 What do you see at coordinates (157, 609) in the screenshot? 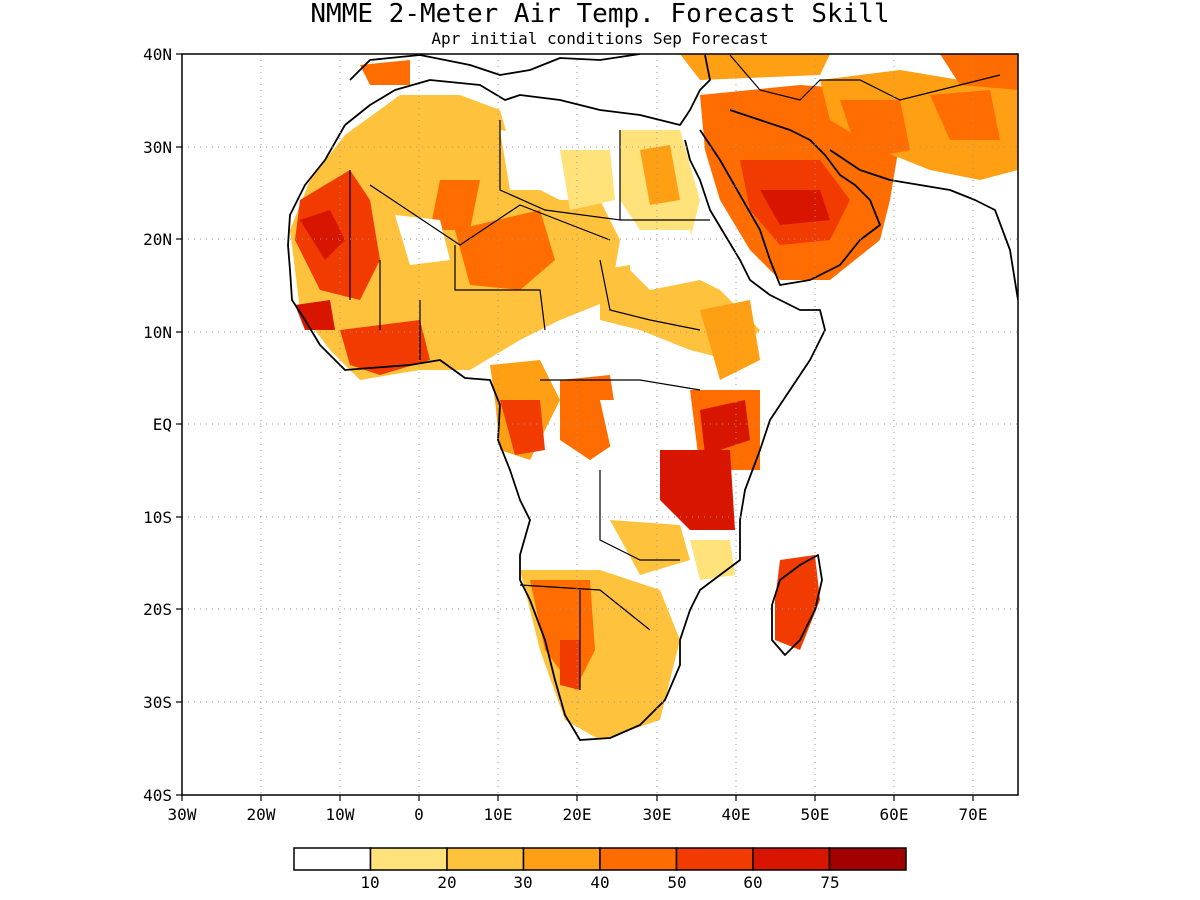
I see `lat-label: 20S` at bounding box center [157, 609].